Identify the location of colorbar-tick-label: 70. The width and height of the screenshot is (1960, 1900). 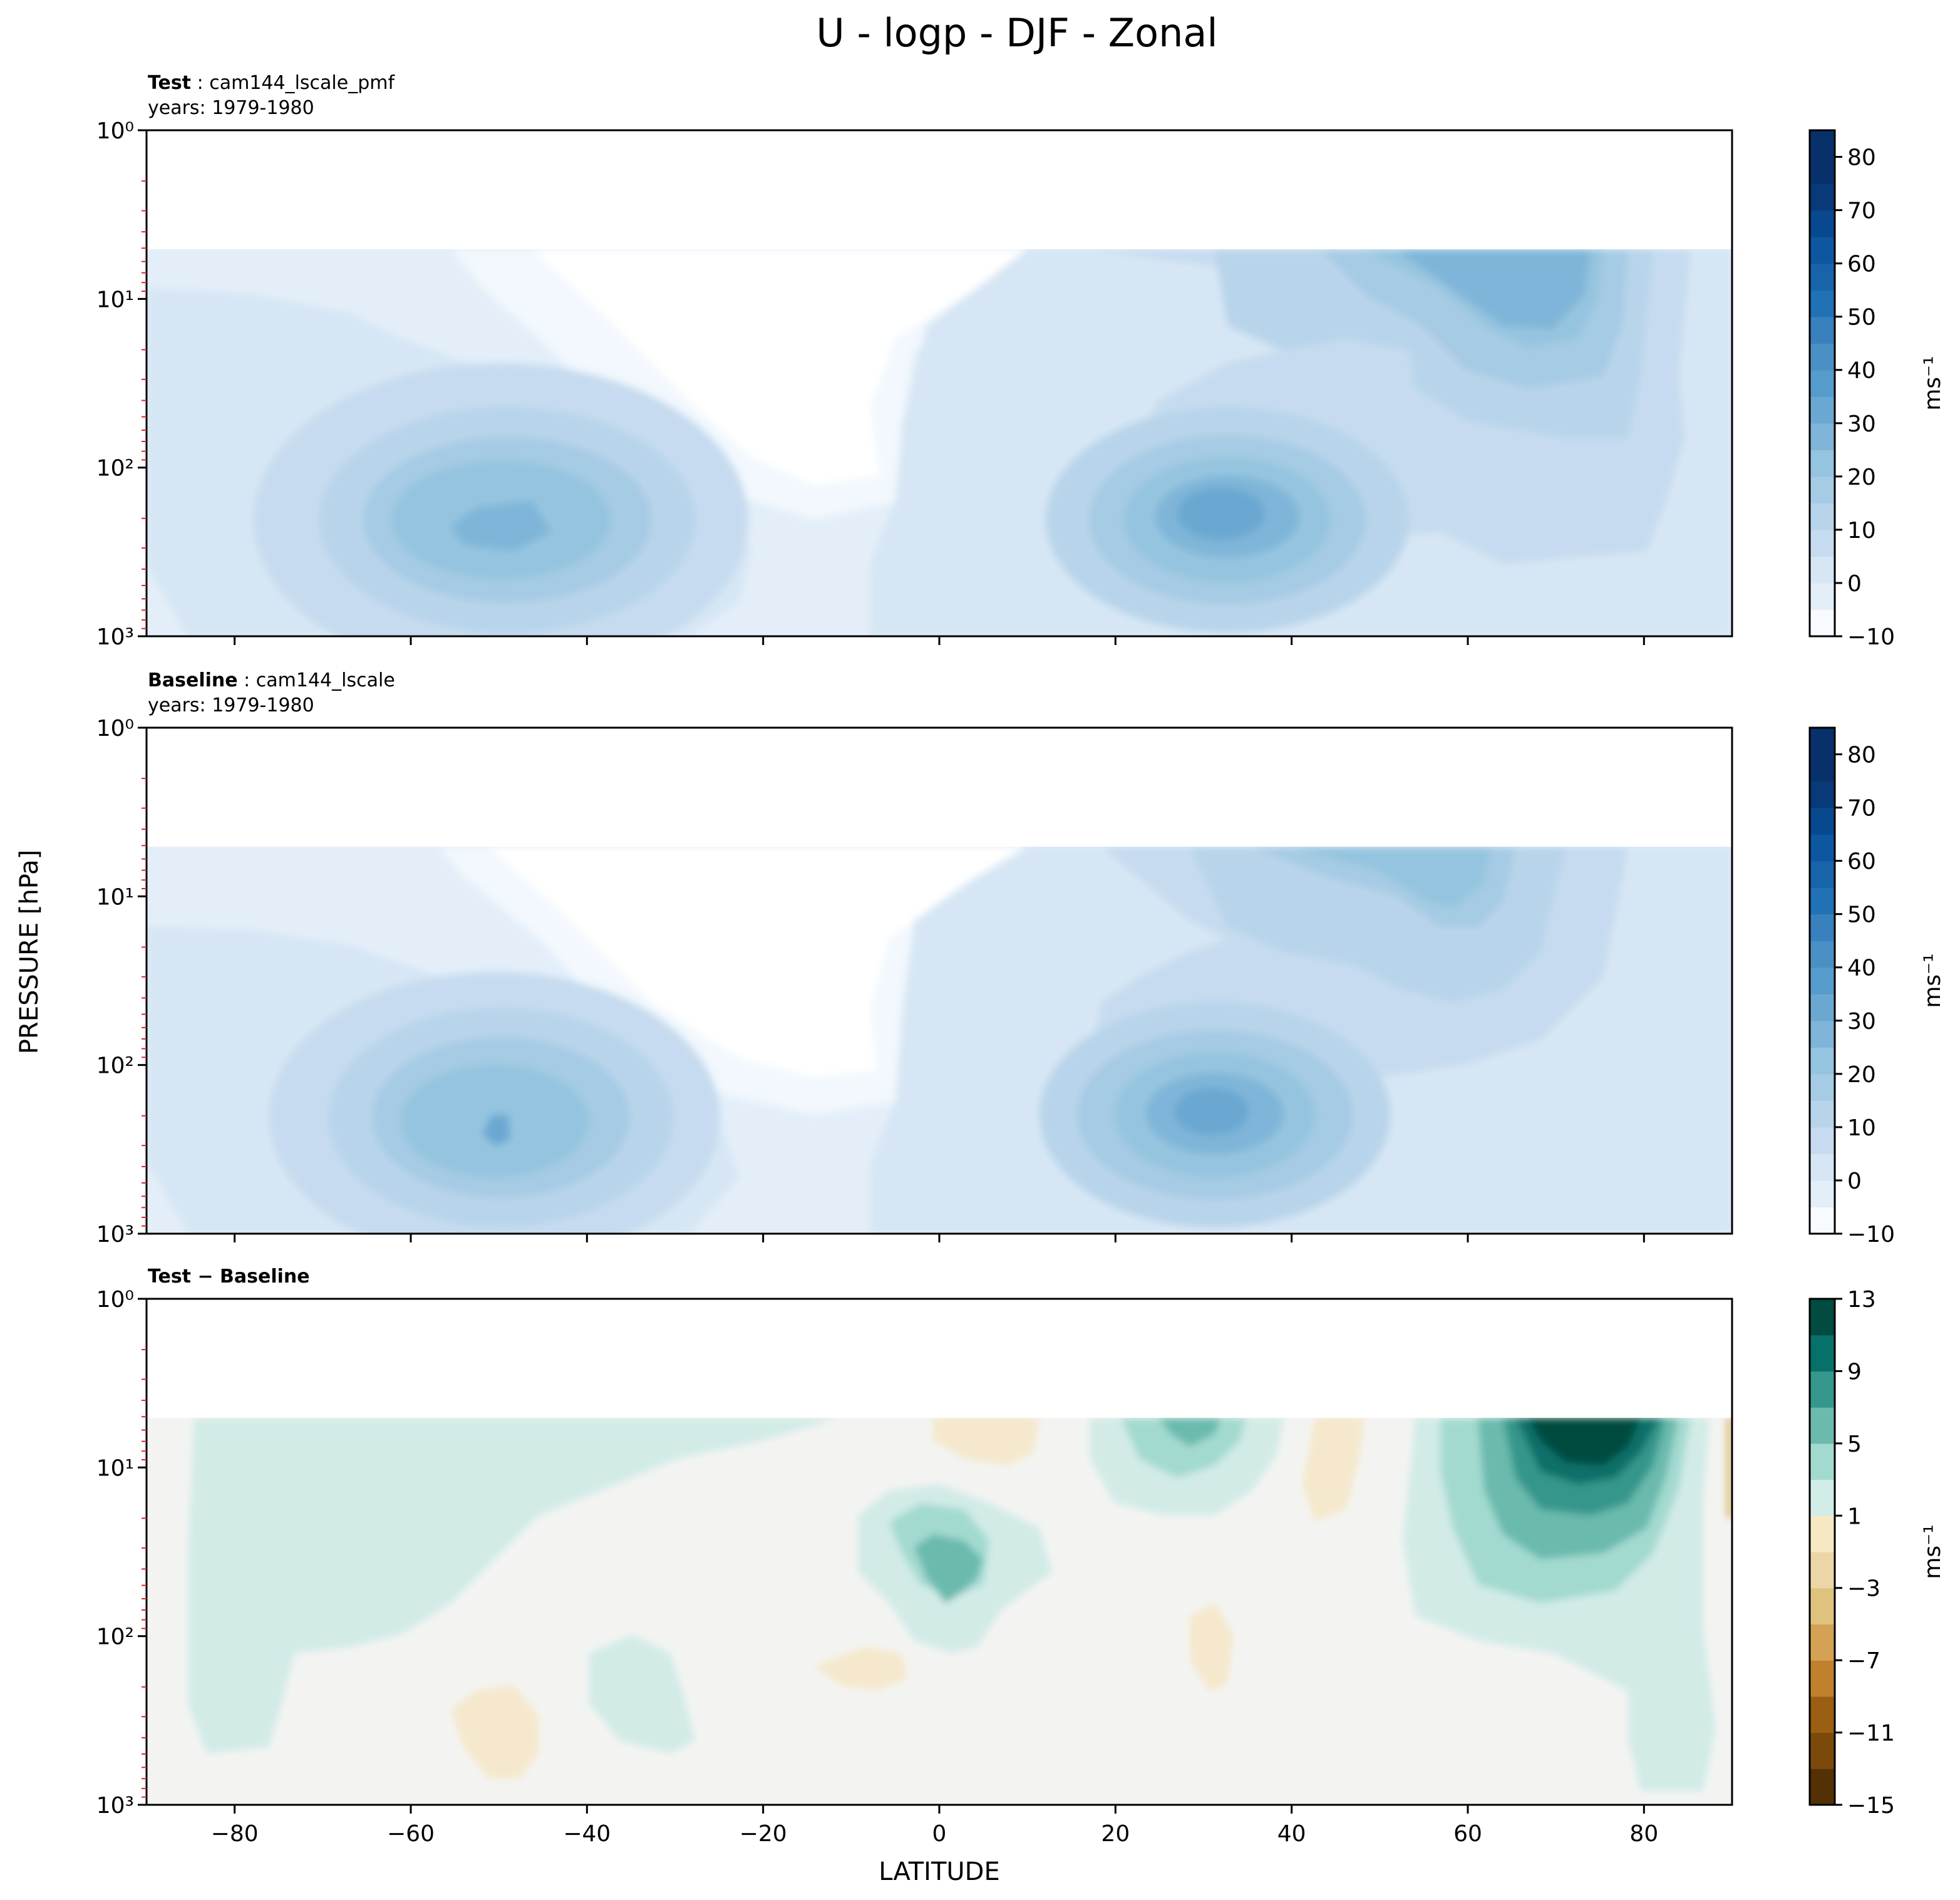
(1861, 809).